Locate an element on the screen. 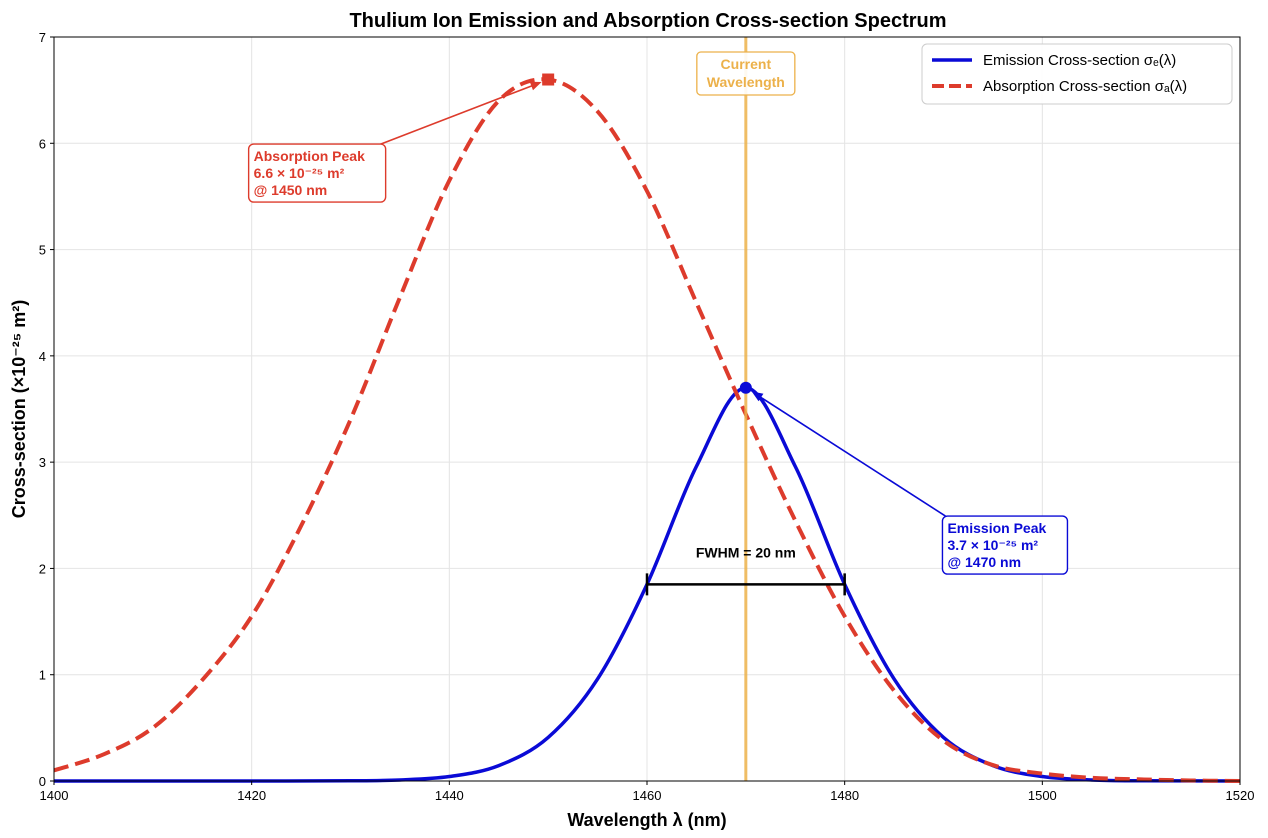 The height and width of the screenshot is (838, 1268). absorption-annotation-text: Absorption Peak is located at coordinates (309, 156).